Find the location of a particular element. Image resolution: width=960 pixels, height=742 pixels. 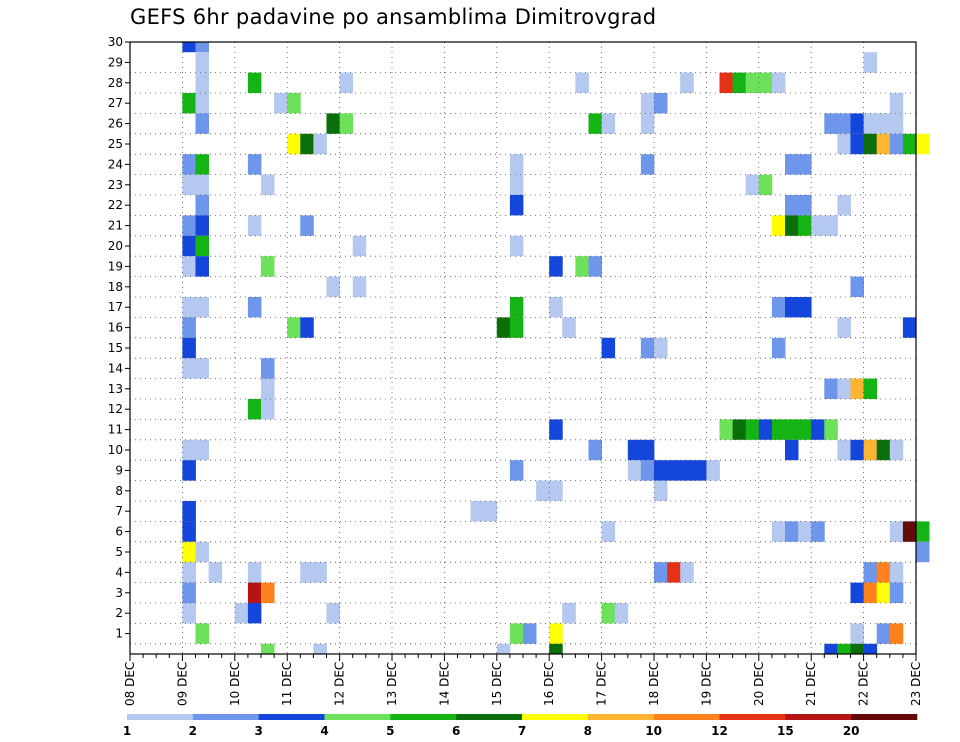

y-tick-label: 10 is located at coordinates (115, 450).